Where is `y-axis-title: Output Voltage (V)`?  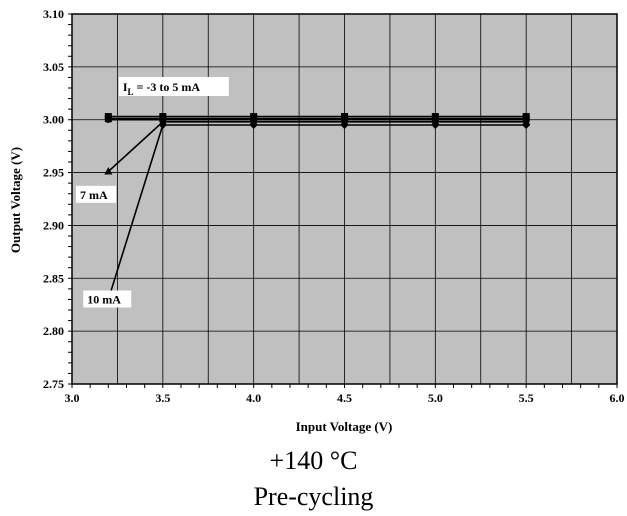 y-axis-title: Output Voltage (V) is located at coordinates (15, 200).